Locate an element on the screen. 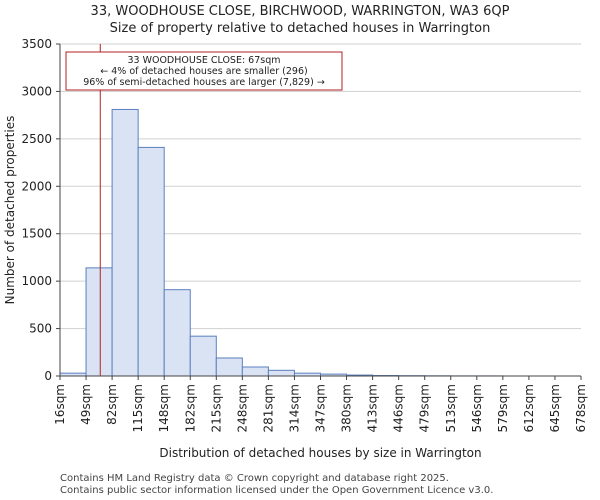 This screenshot has height=500, width=600. y-tick-label: 500 is located at coordinates (40, 329).